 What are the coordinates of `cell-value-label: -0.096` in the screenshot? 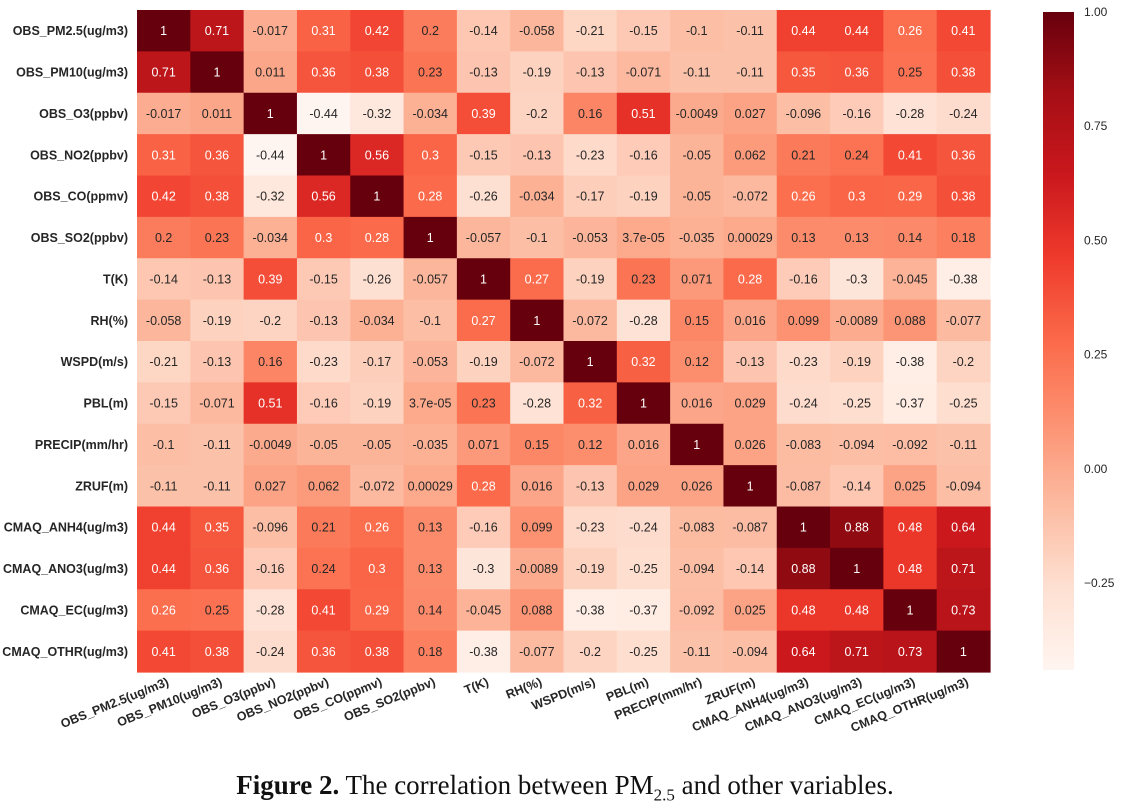 It's located at (803, 114).